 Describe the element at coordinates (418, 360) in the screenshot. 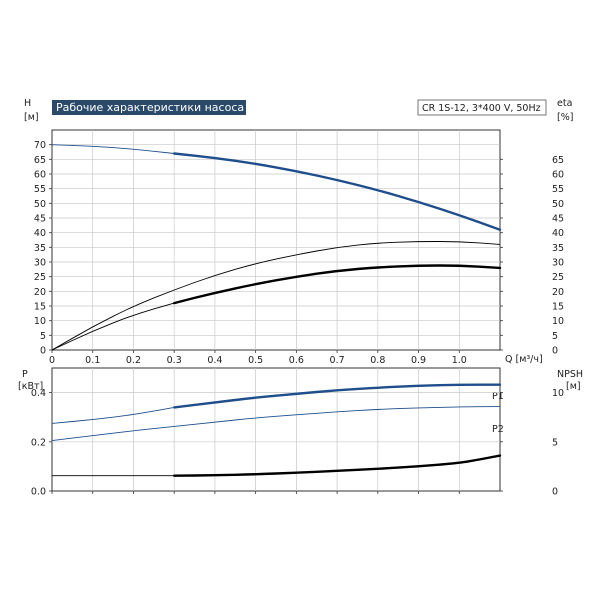

I see `x-tick-label: 0.9` at that location.